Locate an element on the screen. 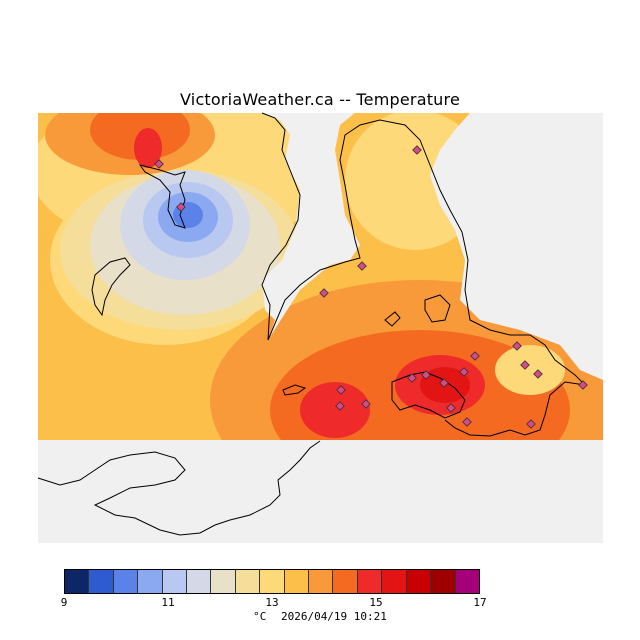  map-title: VictoriaWeather.ca -- Temperature is located at coordinates (320, 99).